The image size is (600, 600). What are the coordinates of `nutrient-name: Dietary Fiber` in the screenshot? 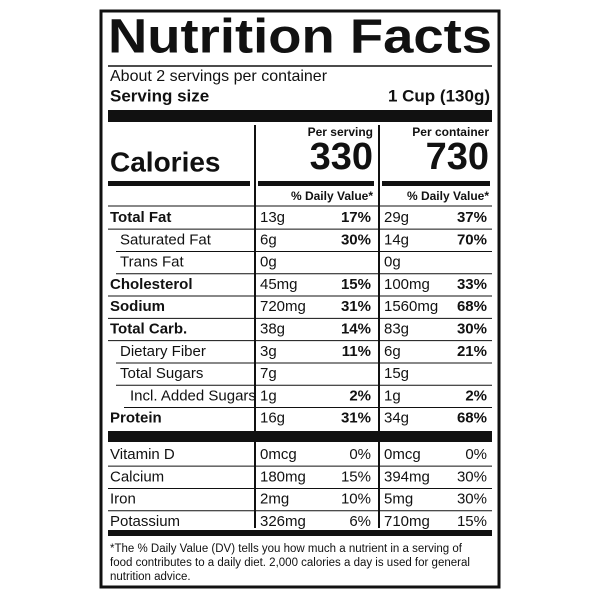 It's located at (163, 351).